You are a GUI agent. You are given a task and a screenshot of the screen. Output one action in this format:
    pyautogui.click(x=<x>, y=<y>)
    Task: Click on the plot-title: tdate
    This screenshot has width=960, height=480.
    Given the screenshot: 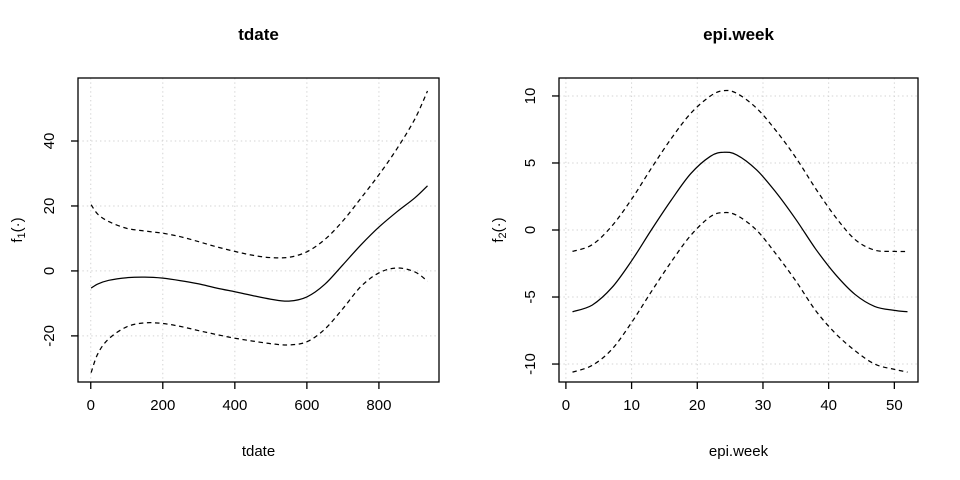 What is the action you would take?
    pyautogui.click(x=258, y=34)
    